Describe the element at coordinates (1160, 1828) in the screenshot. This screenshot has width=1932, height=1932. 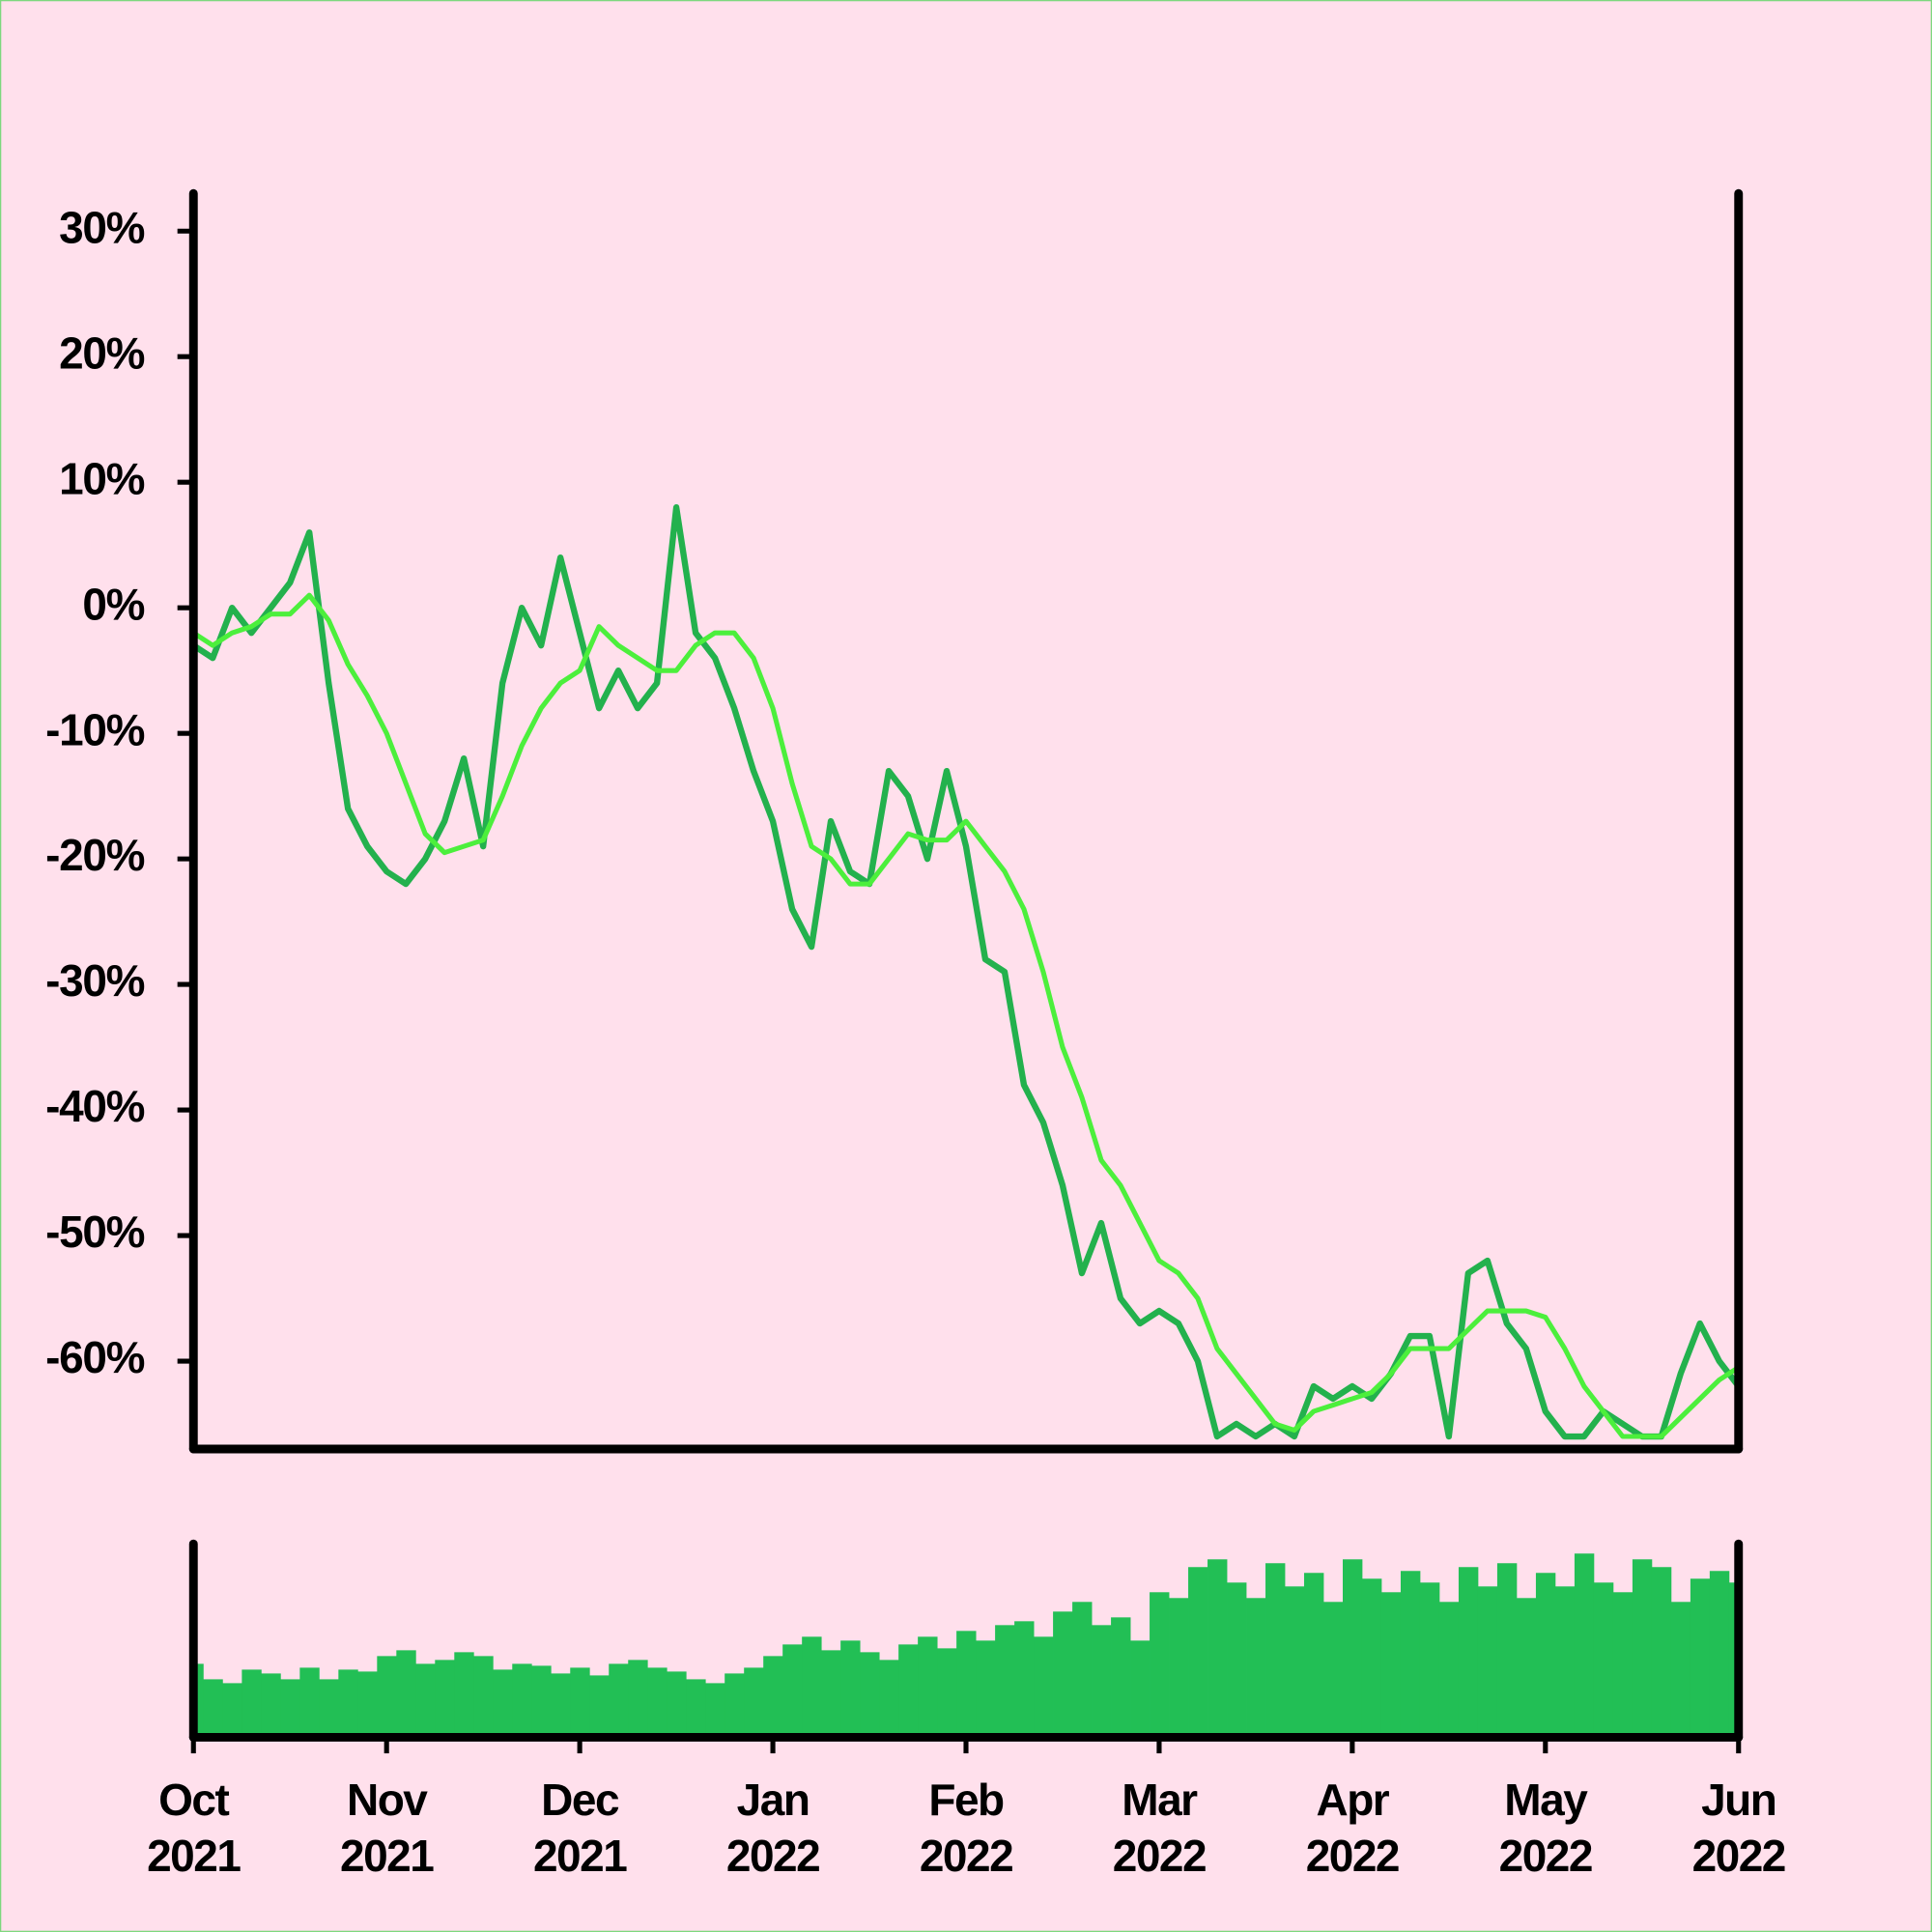
I see `x-tick-label: Mar 2022` at that location.